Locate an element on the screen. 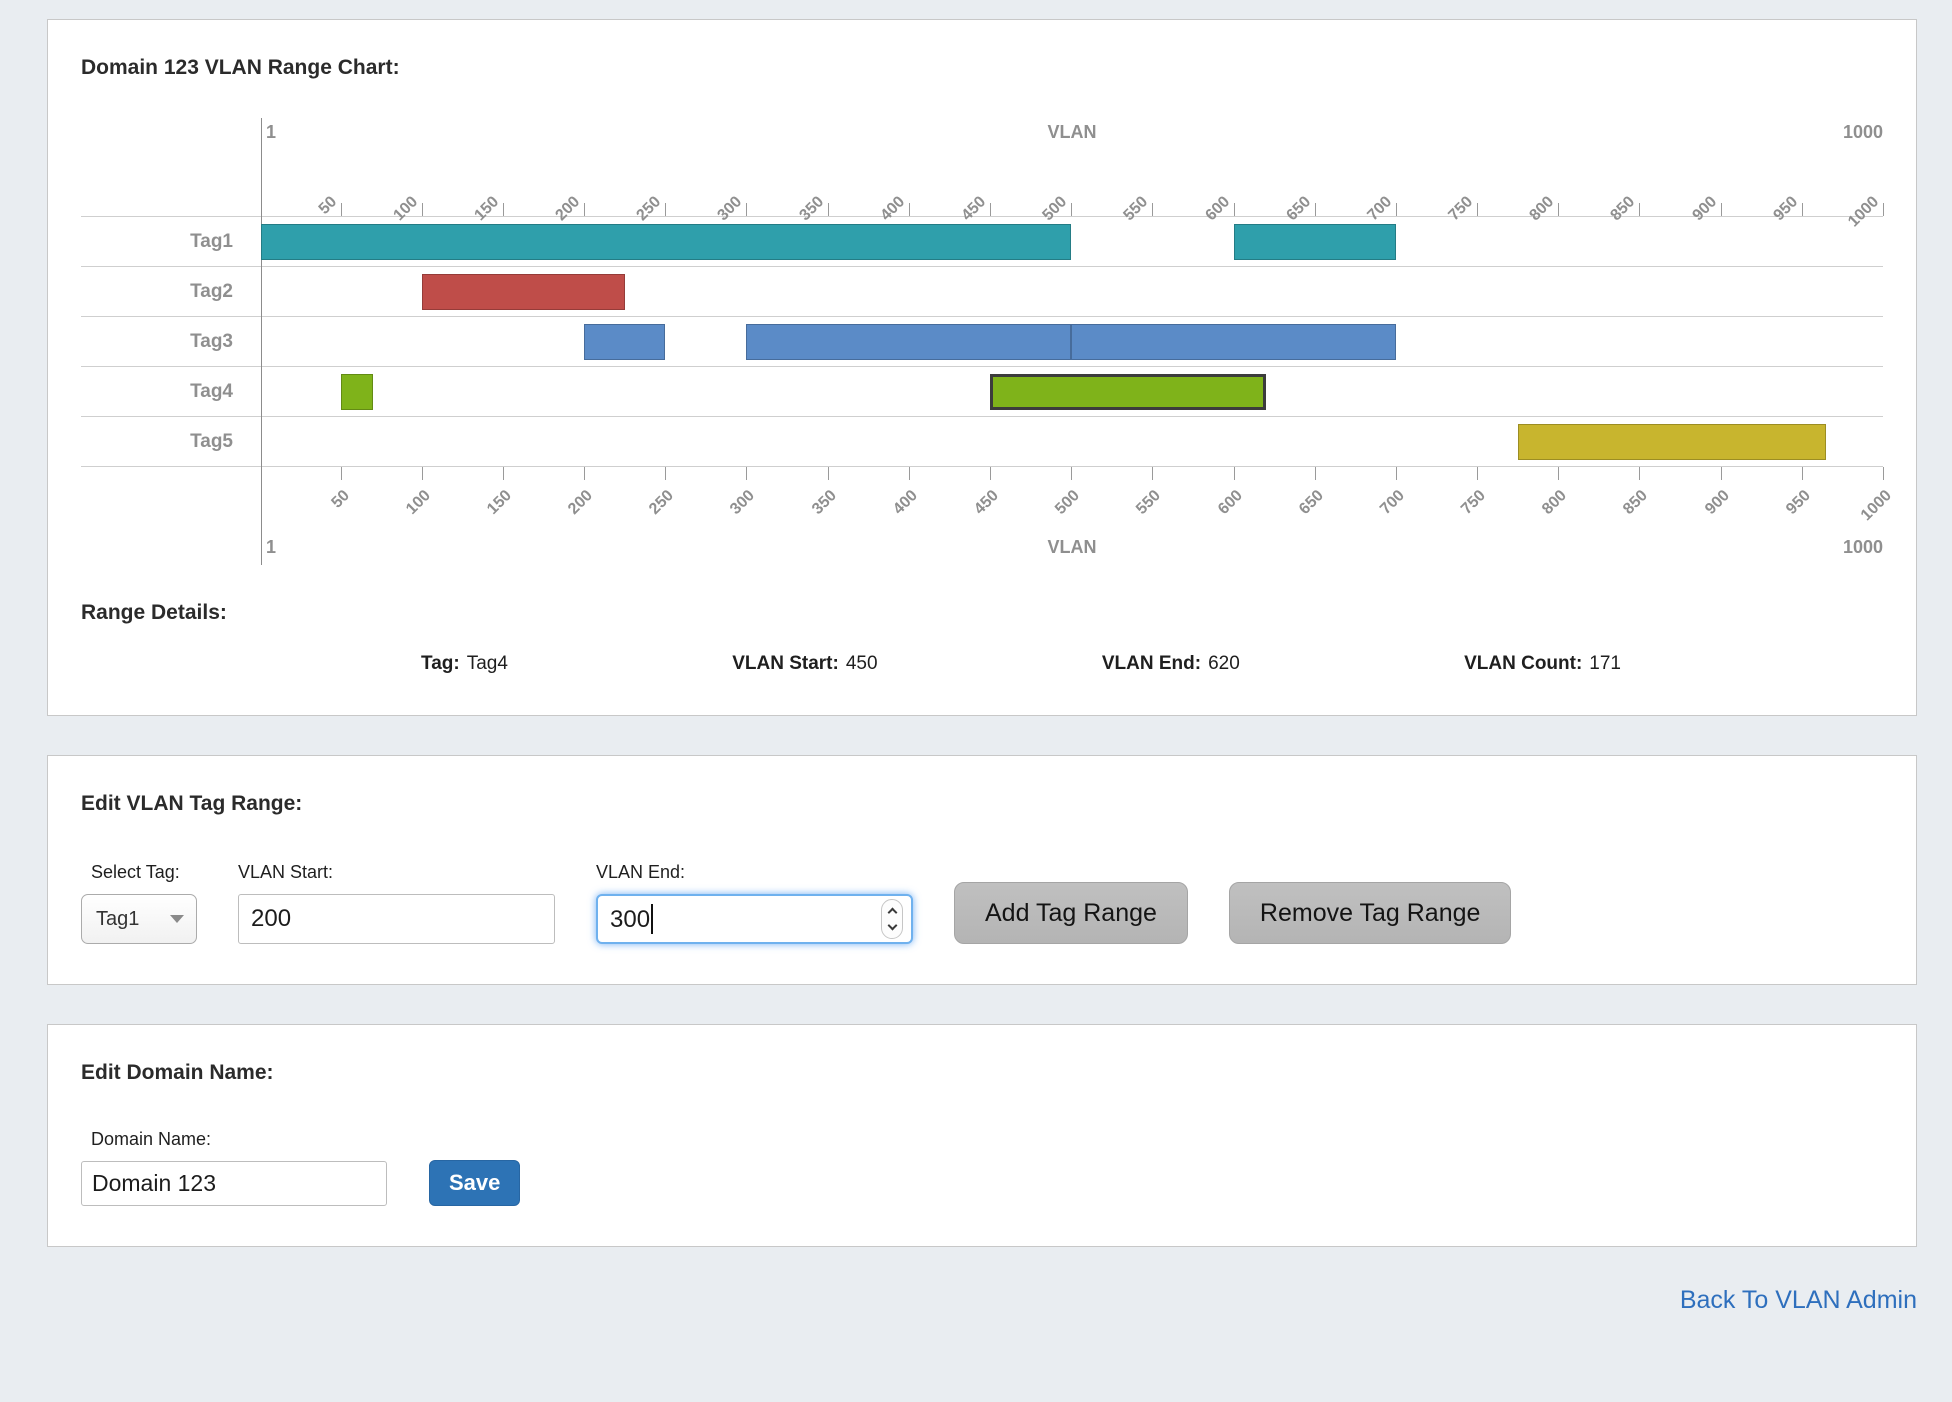 This screenshot has height=1402, width=1952. range-details-heading: Range Details: is located at coordinates (154, 612).